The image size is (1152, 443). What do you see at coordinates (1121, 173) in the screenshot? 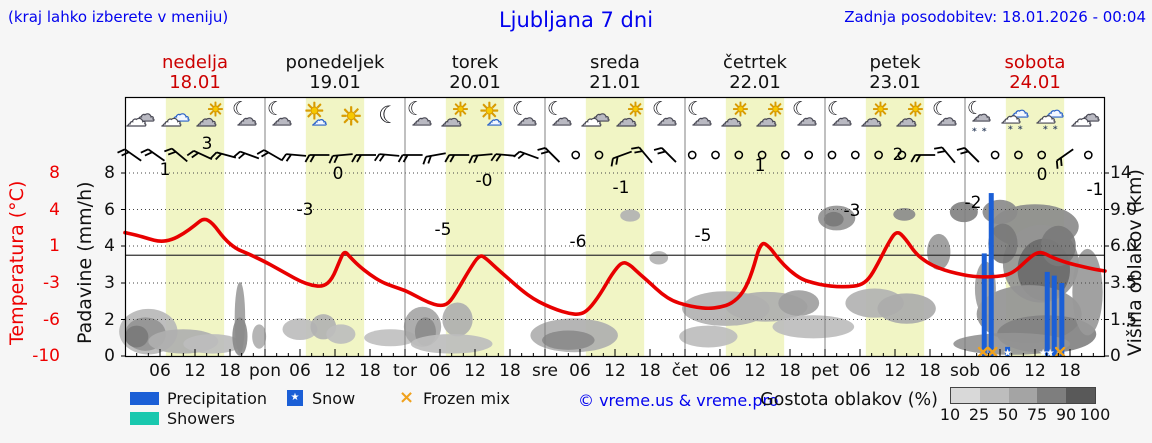
I see `cloudheight-tick-14: 14` at bounding box center [1121, 173].